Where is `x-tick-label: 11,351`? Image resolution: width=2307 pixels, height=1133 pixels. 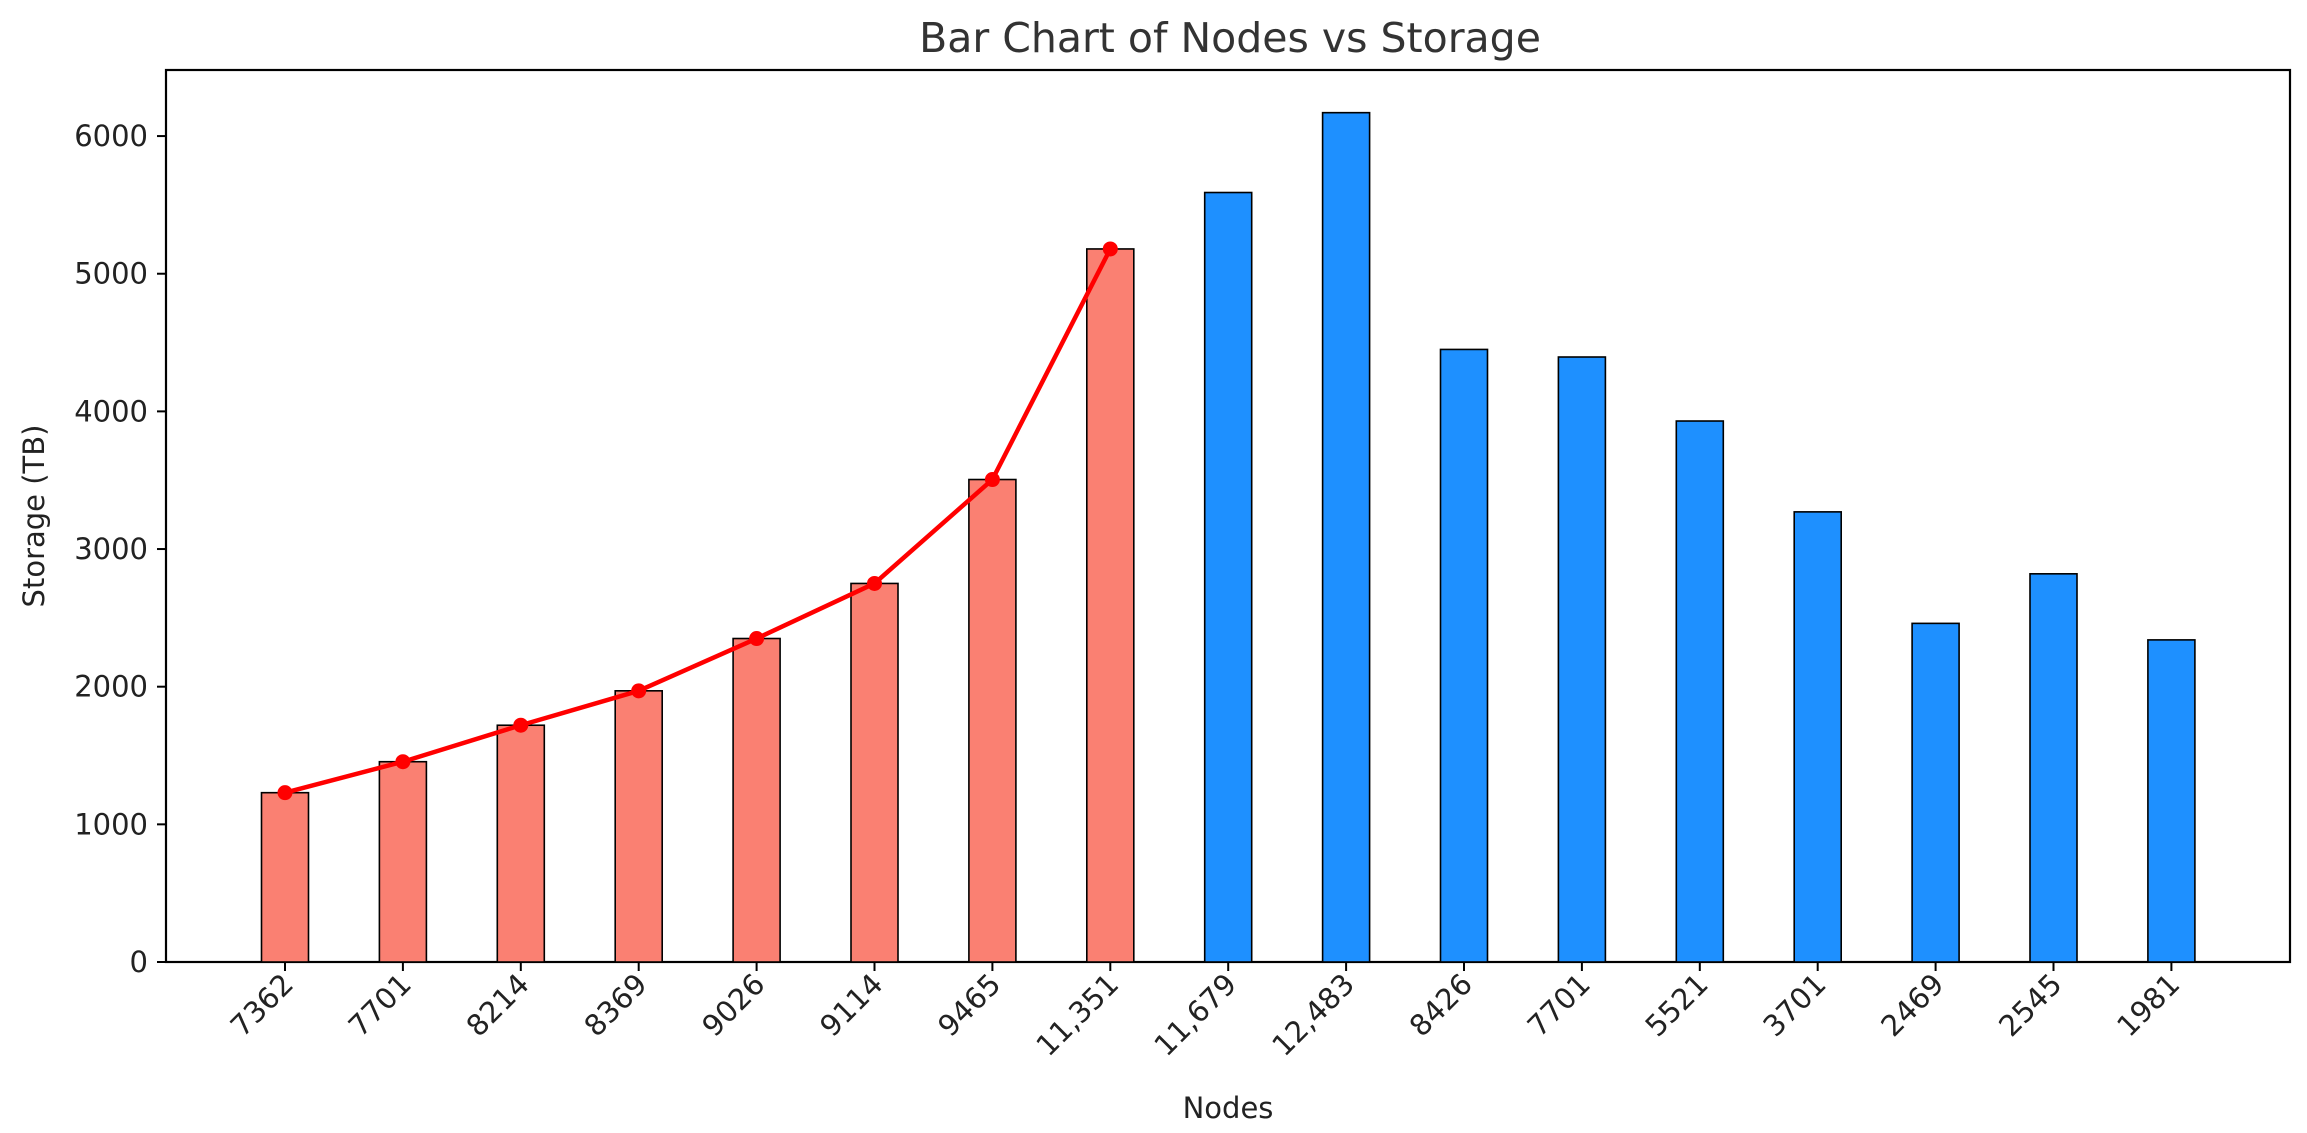
x-tick-label: 11,351 is located at coordinates (1077, 1015).